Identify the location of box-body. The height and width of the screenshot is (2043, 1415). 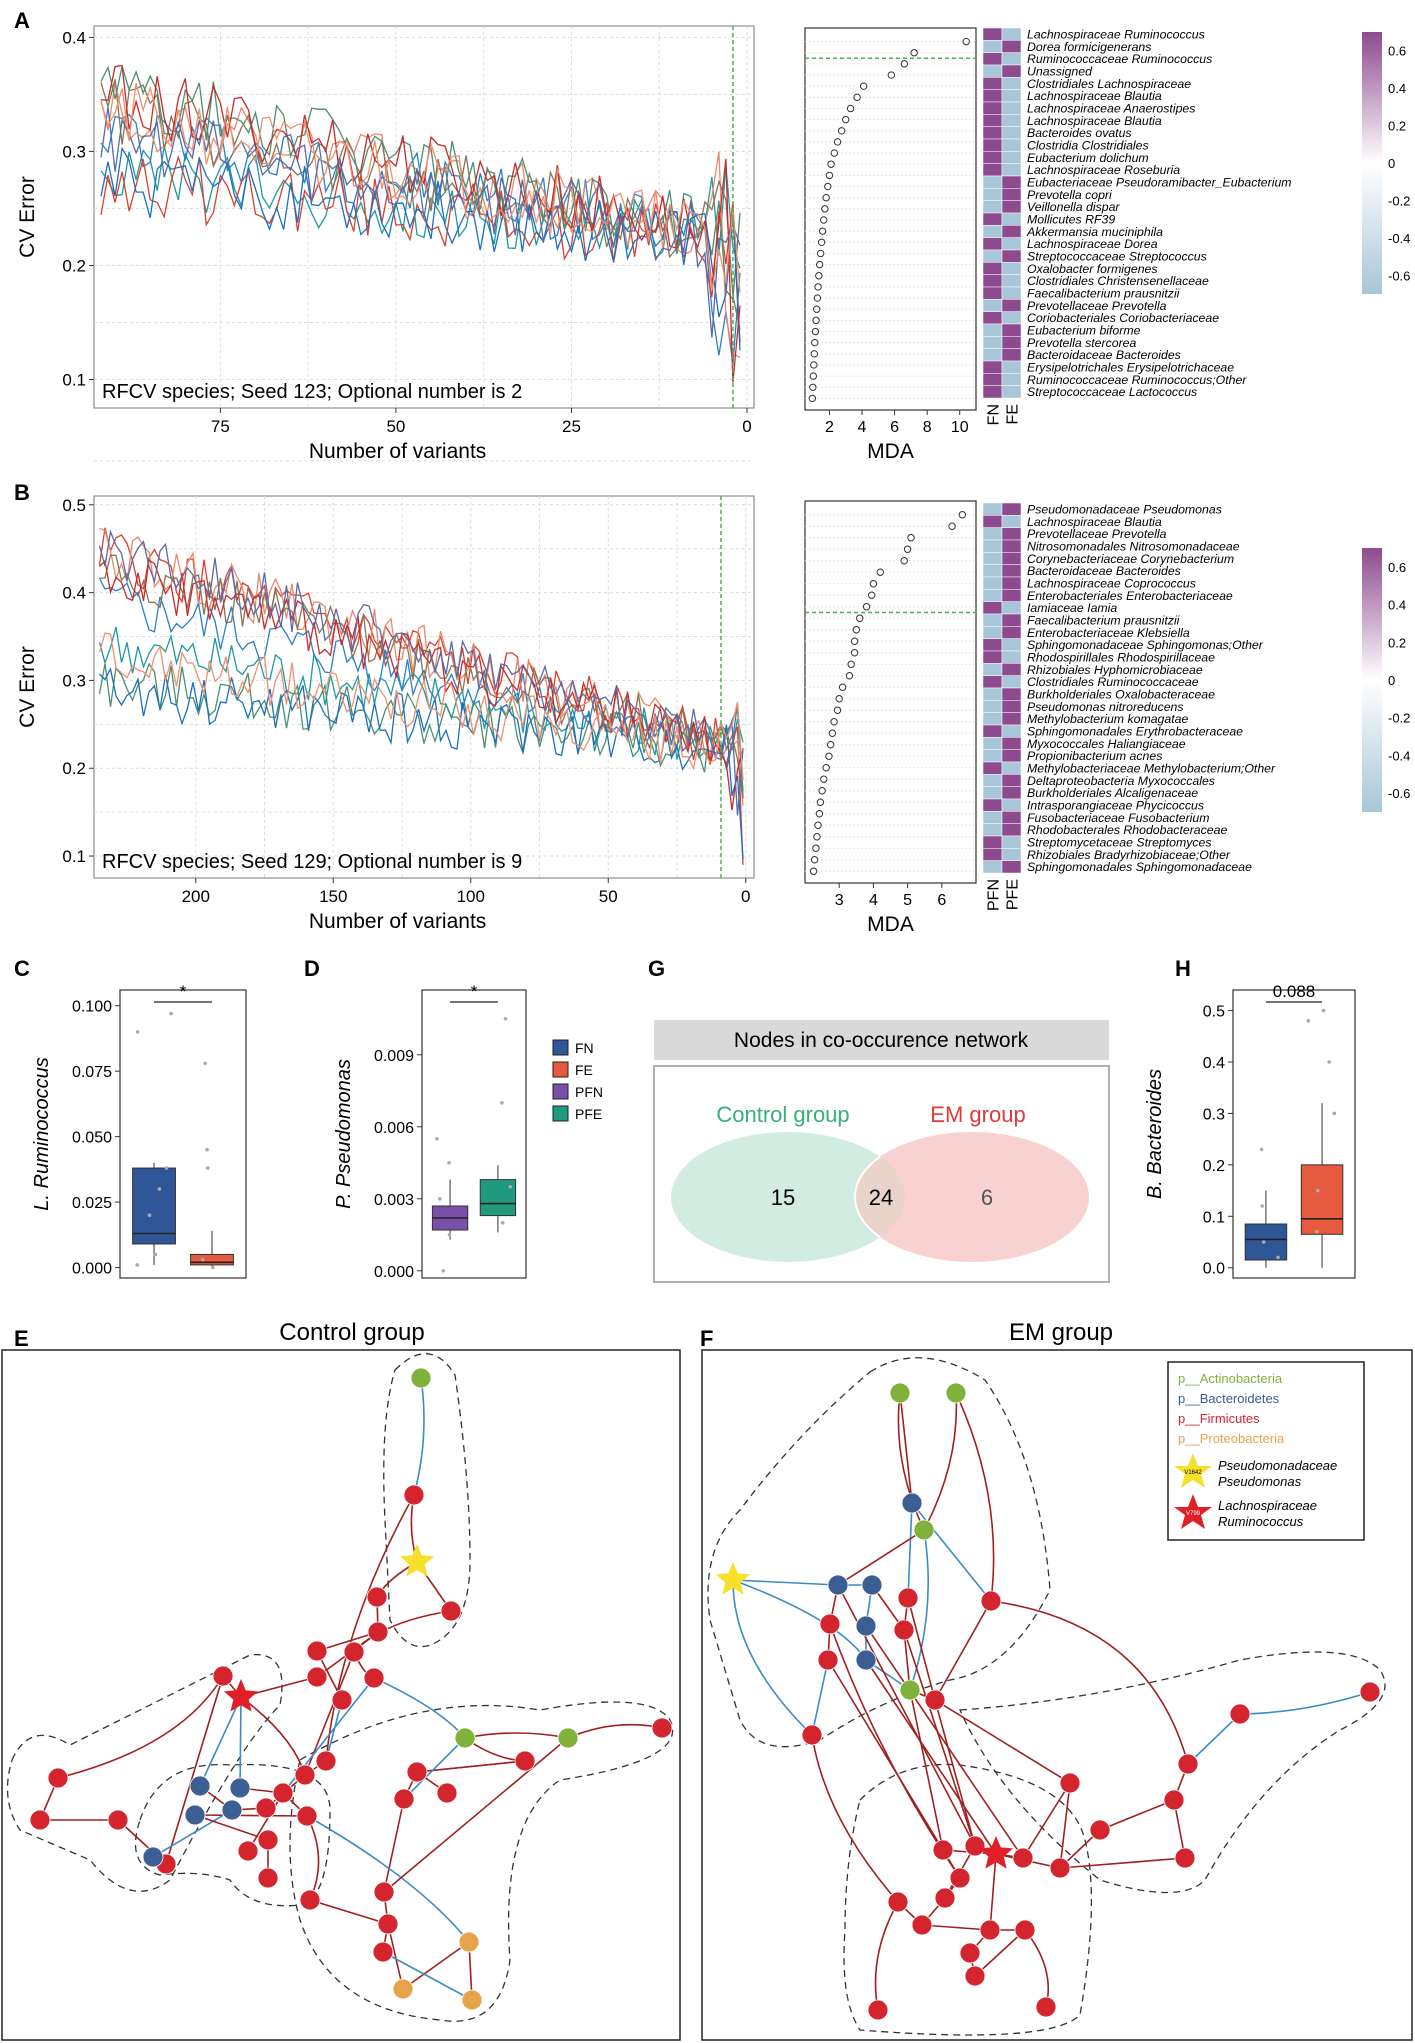
(212, 1259).